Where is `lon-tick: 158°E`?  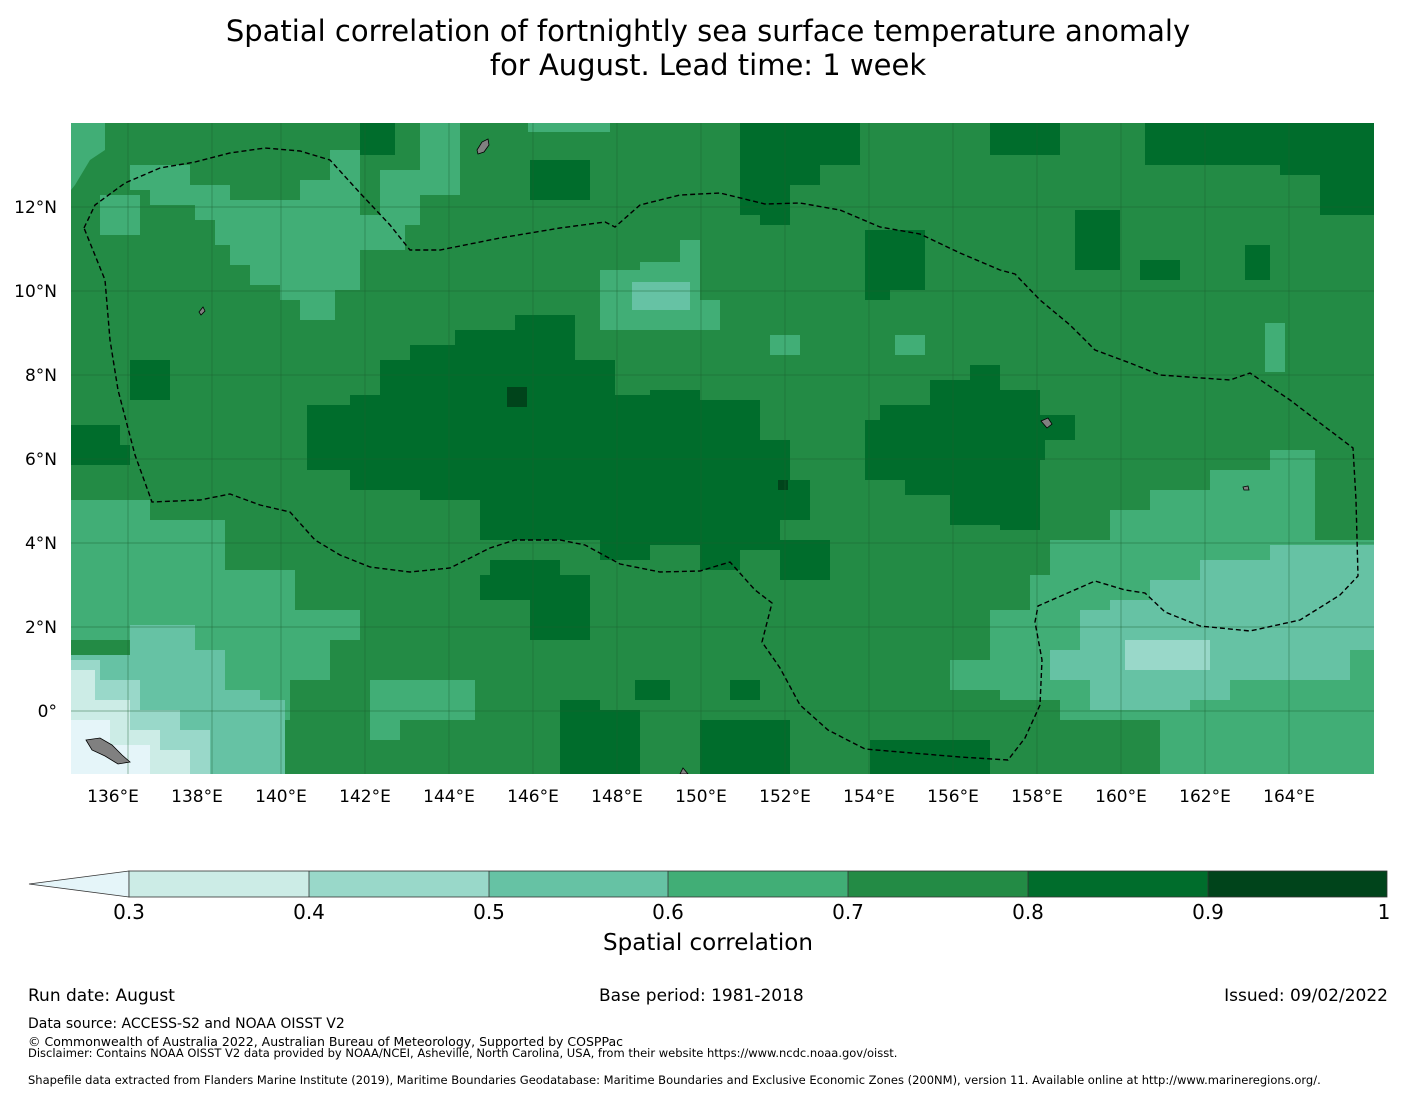 lon-tick: 158°E is located at coordinates (1037, 797).